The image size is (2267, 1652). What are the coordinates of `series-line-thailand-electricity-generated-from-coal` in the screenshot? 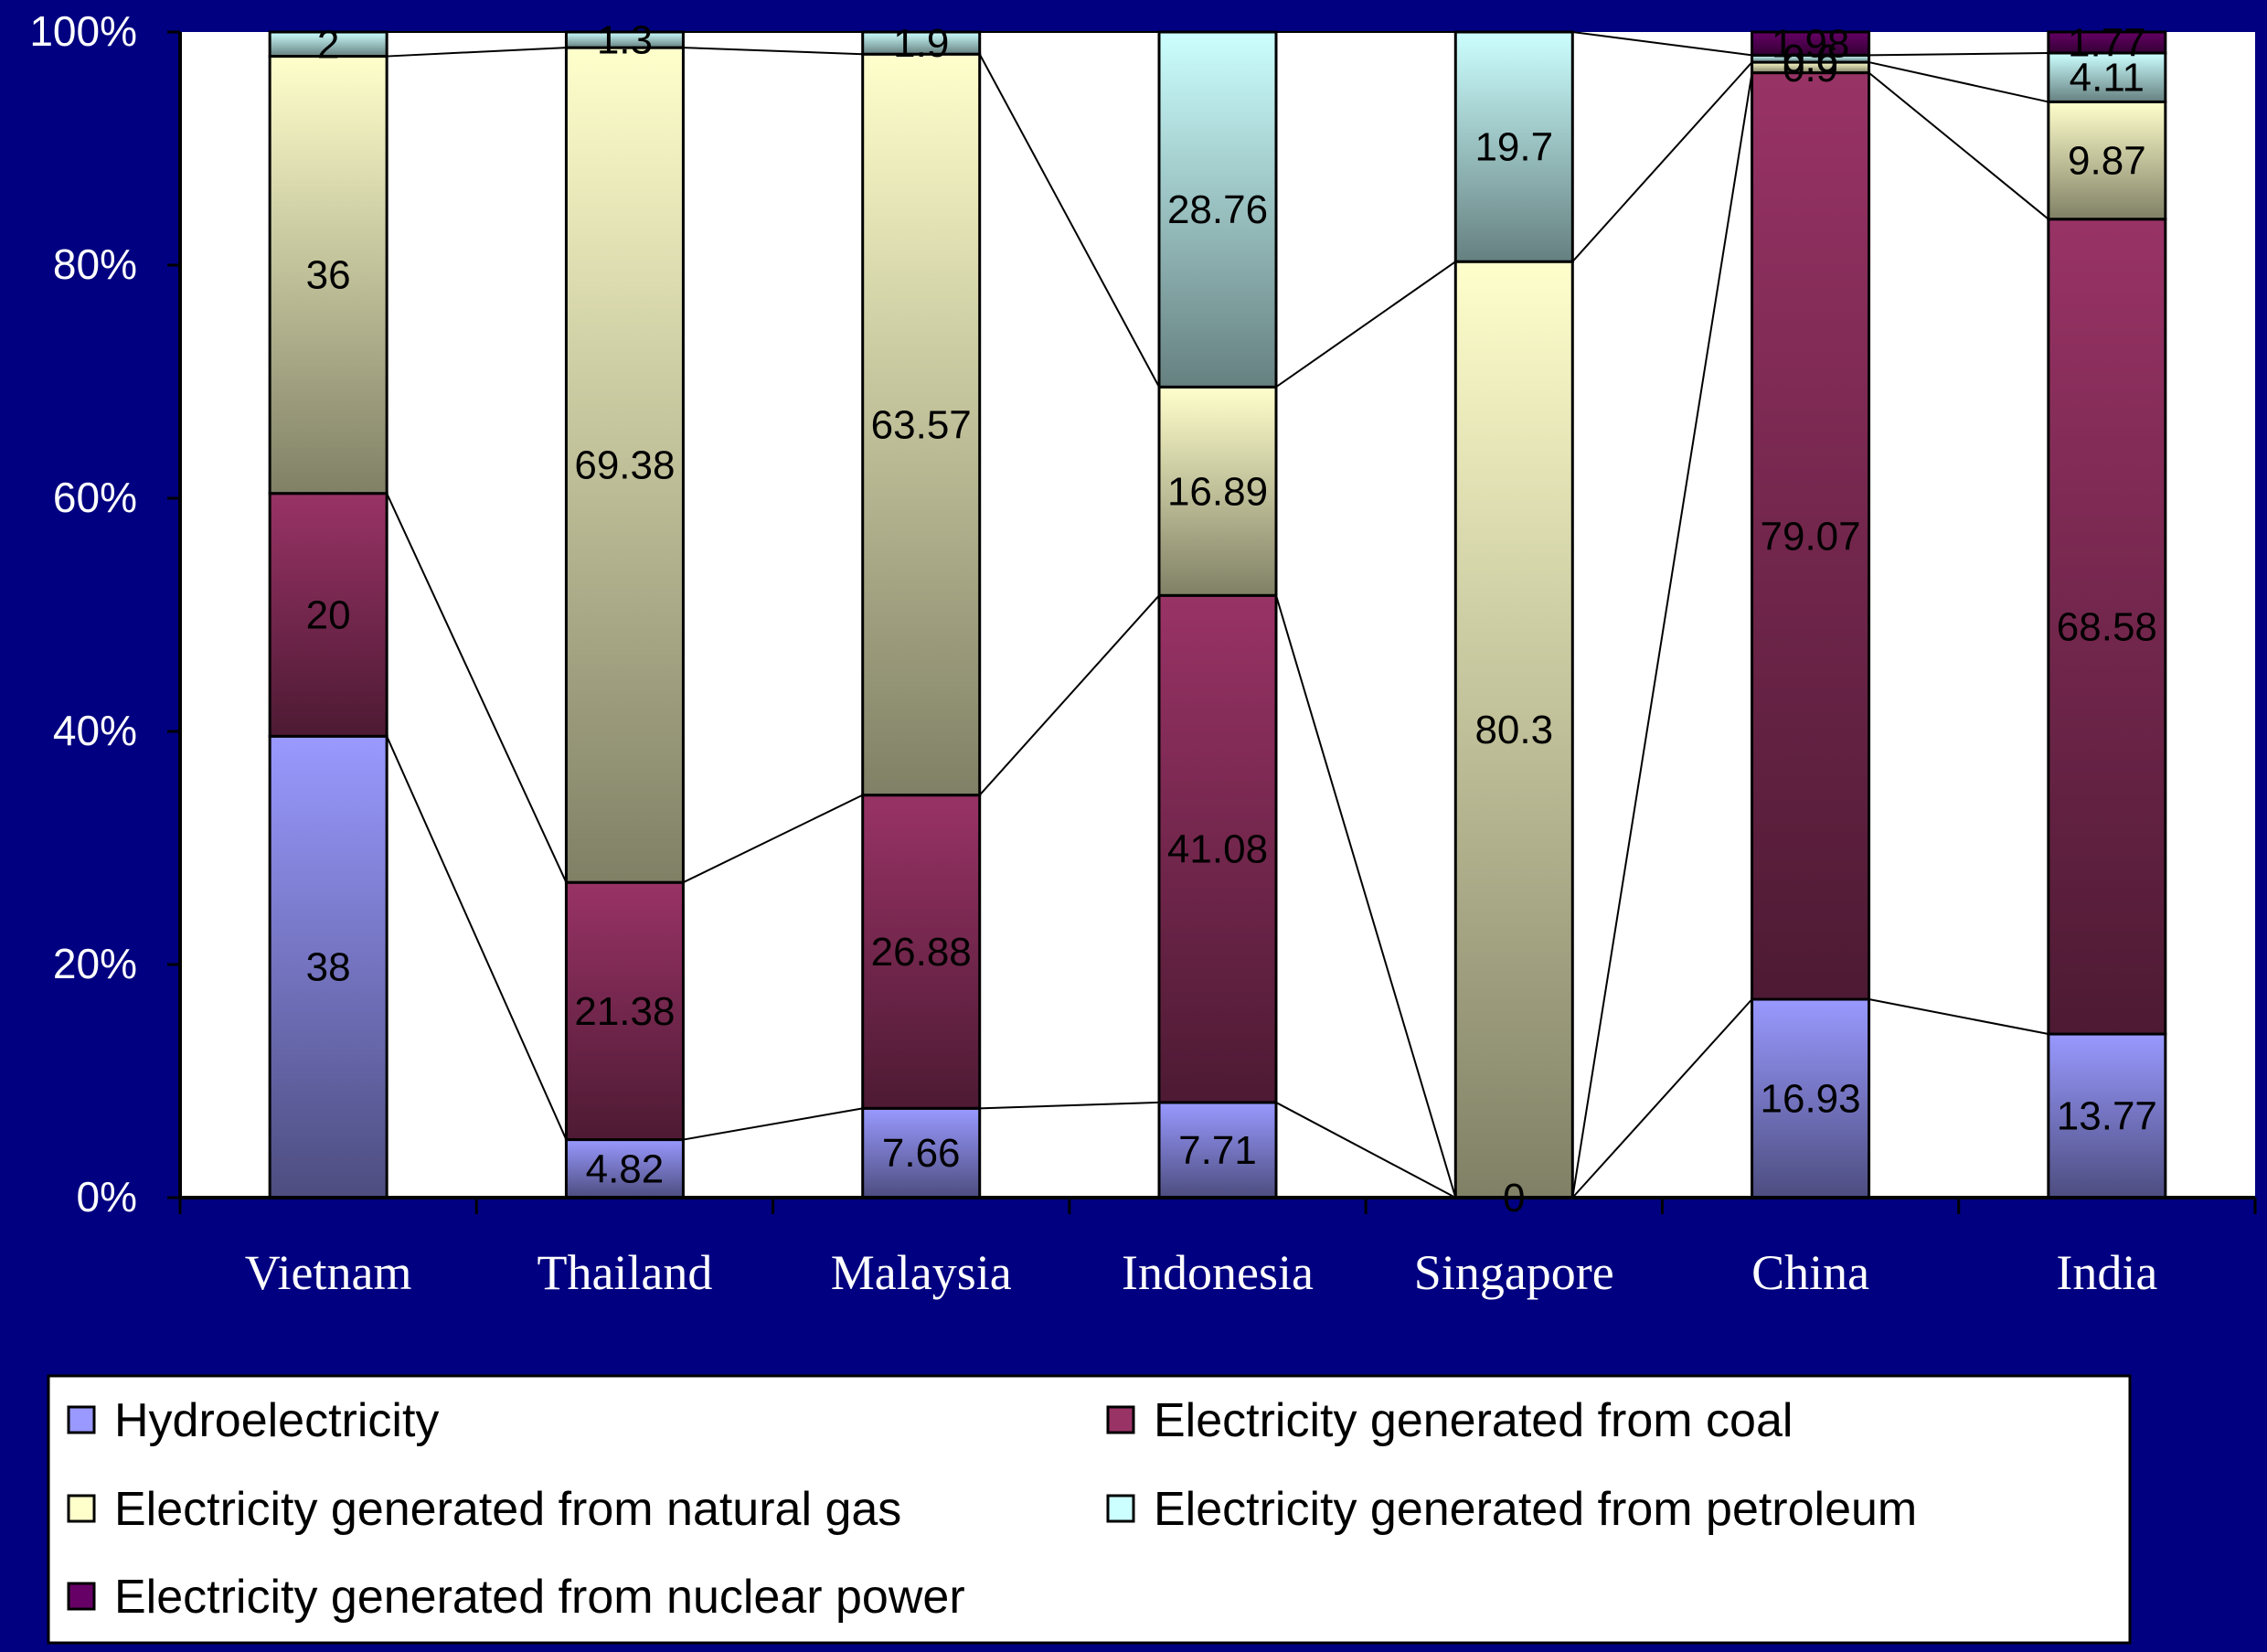 It's located at (773, 839).